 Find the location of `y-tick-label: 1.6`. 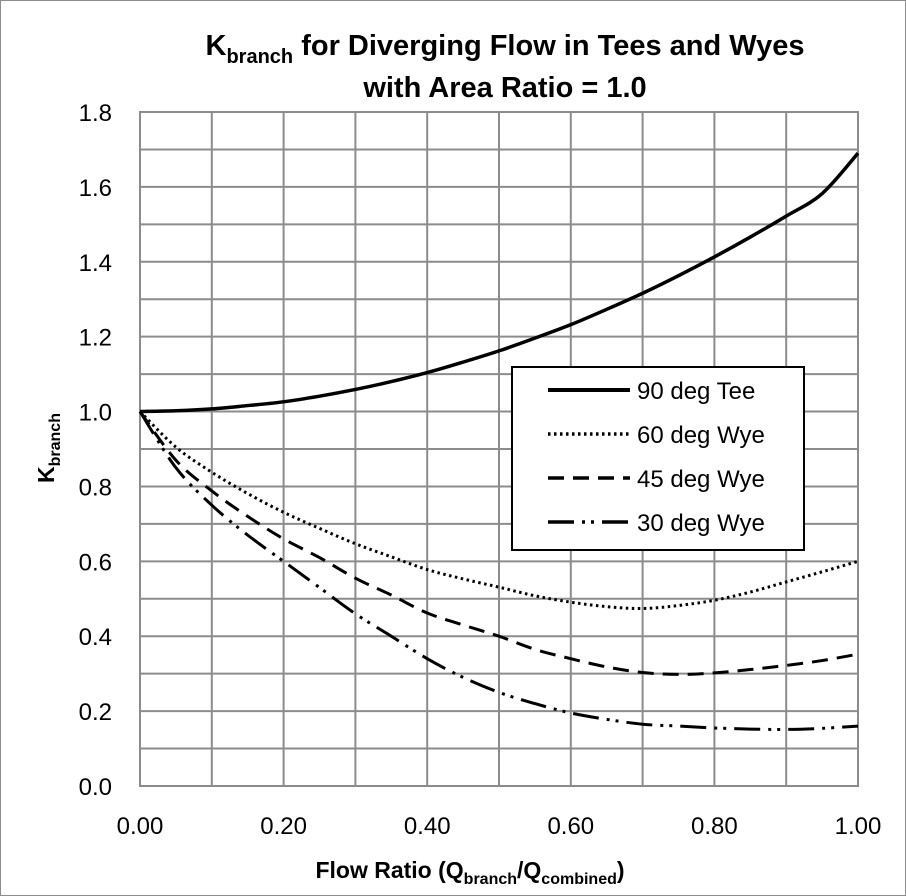

y-tick-label: 1.6 is located at coordinates (95, 188).